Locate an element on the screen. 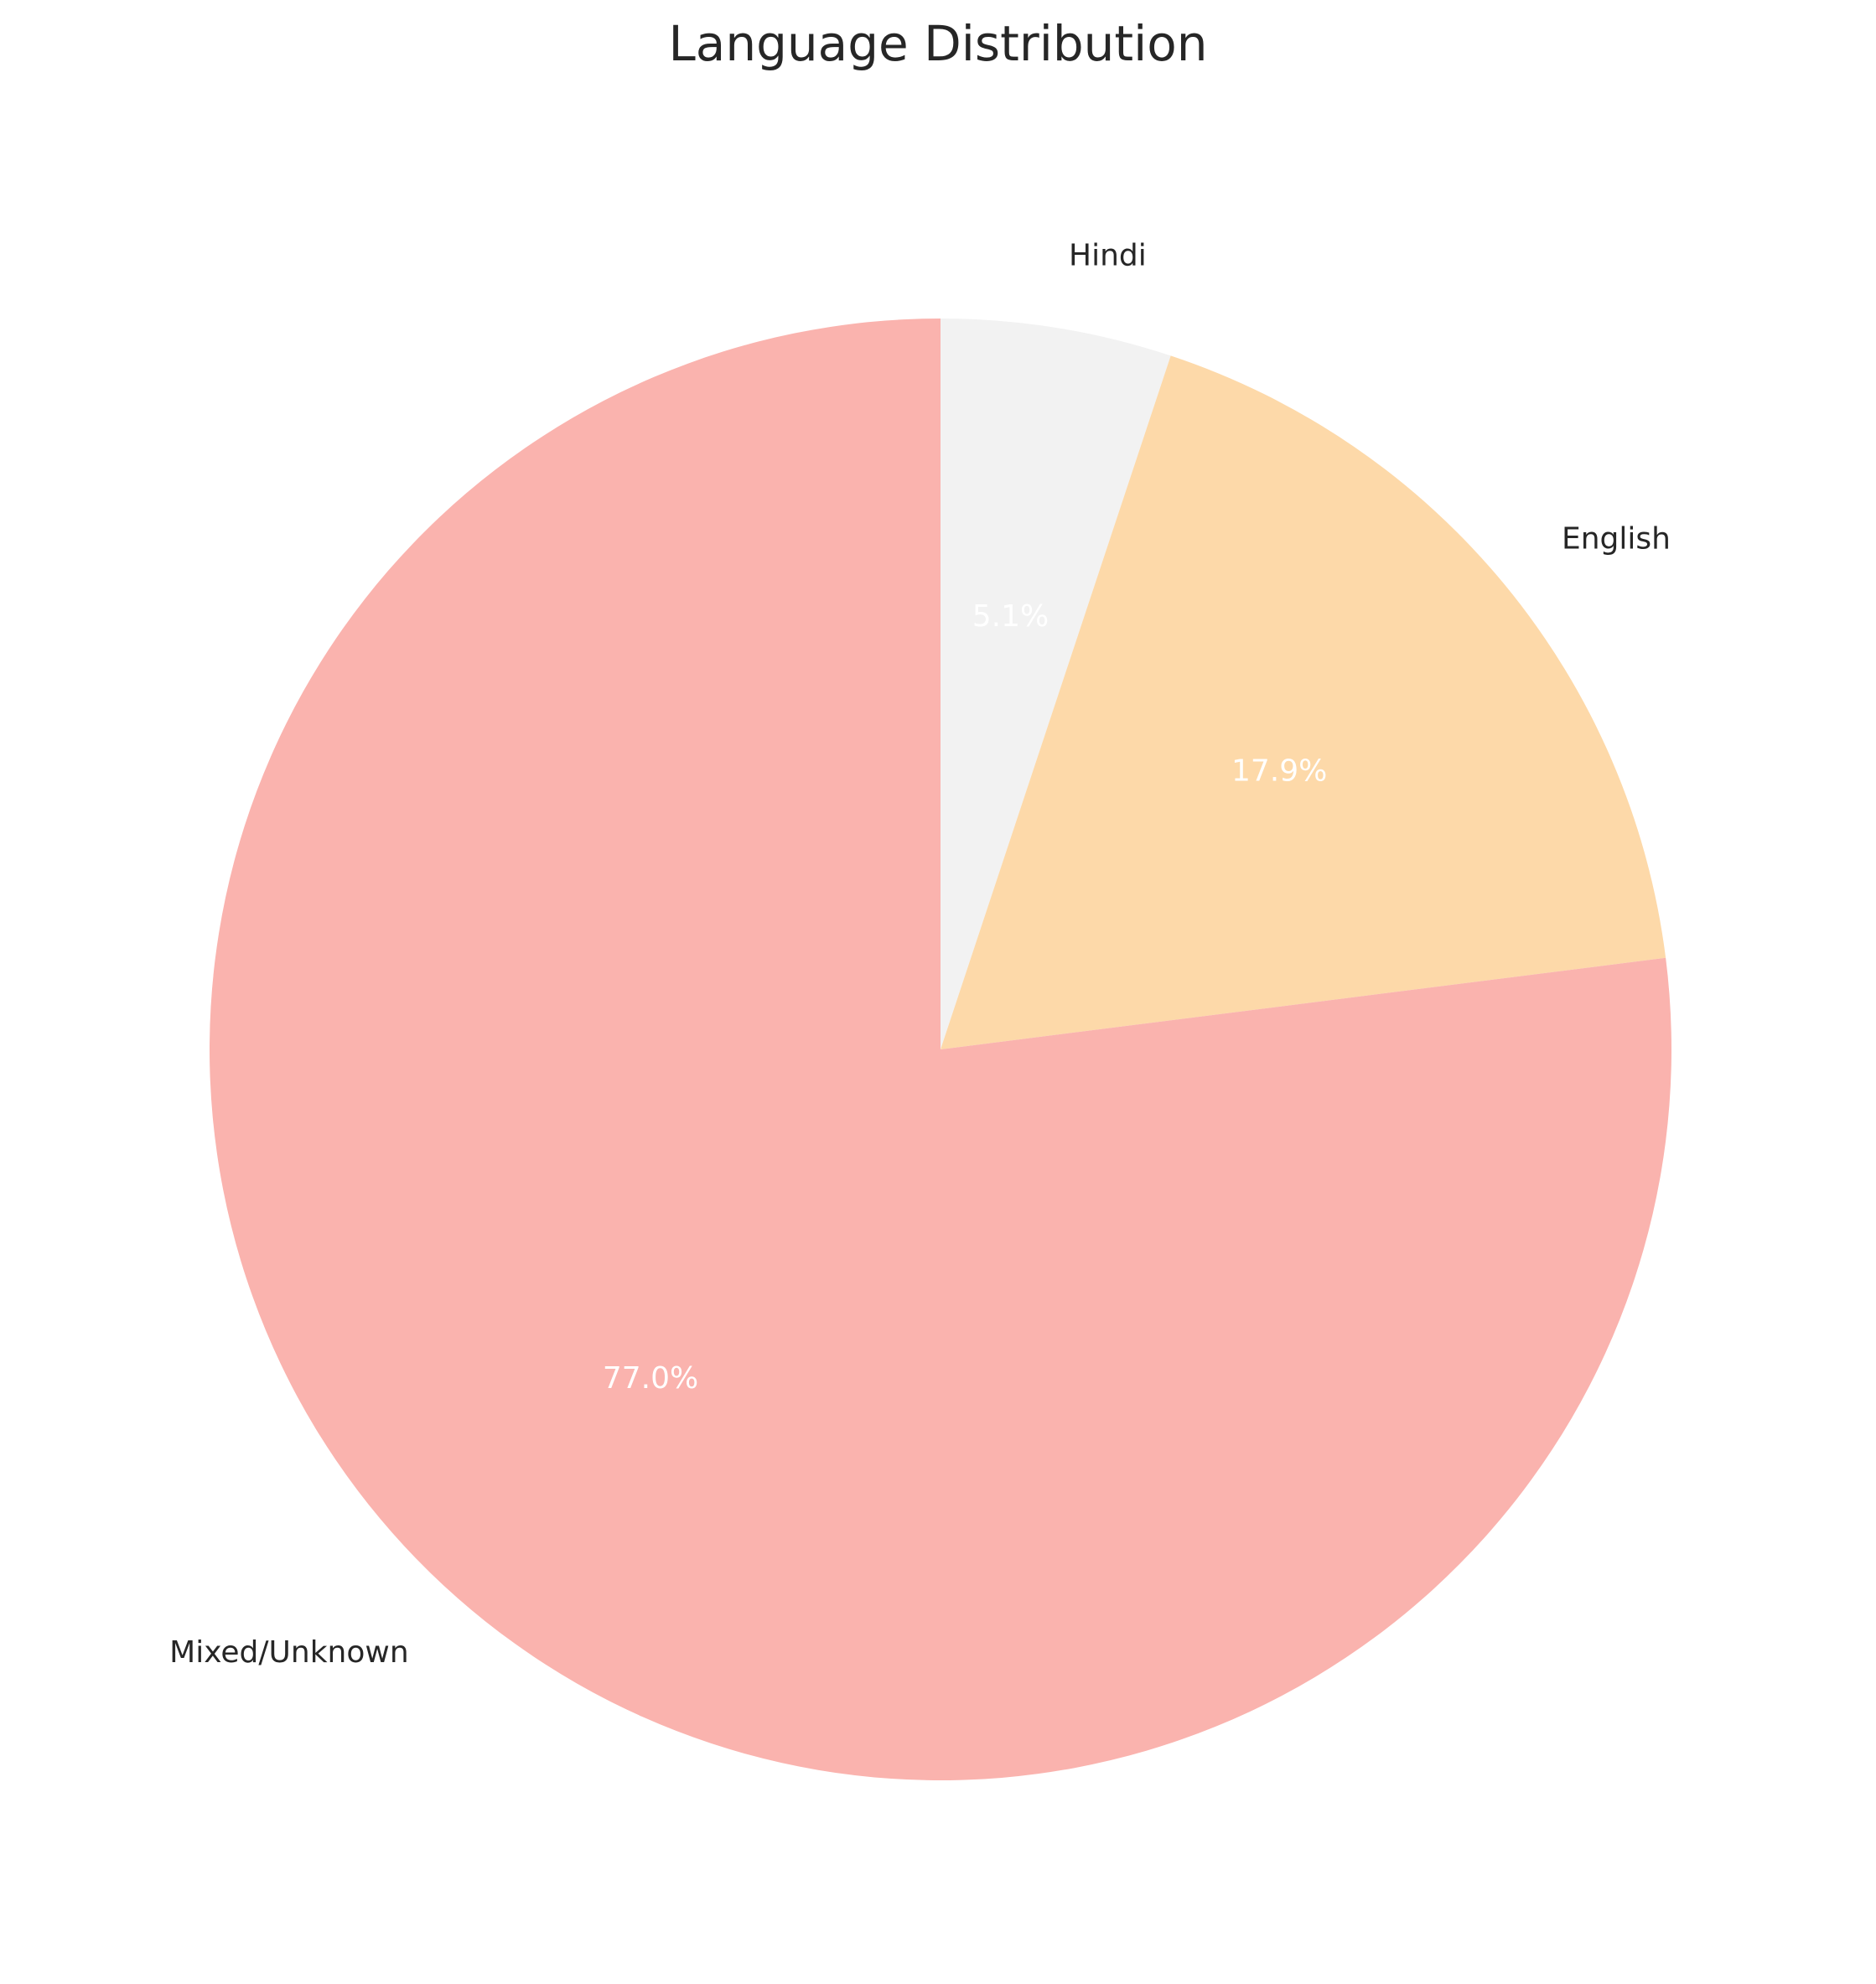  pie-category-label: English is located at coordinates (1616, 539).